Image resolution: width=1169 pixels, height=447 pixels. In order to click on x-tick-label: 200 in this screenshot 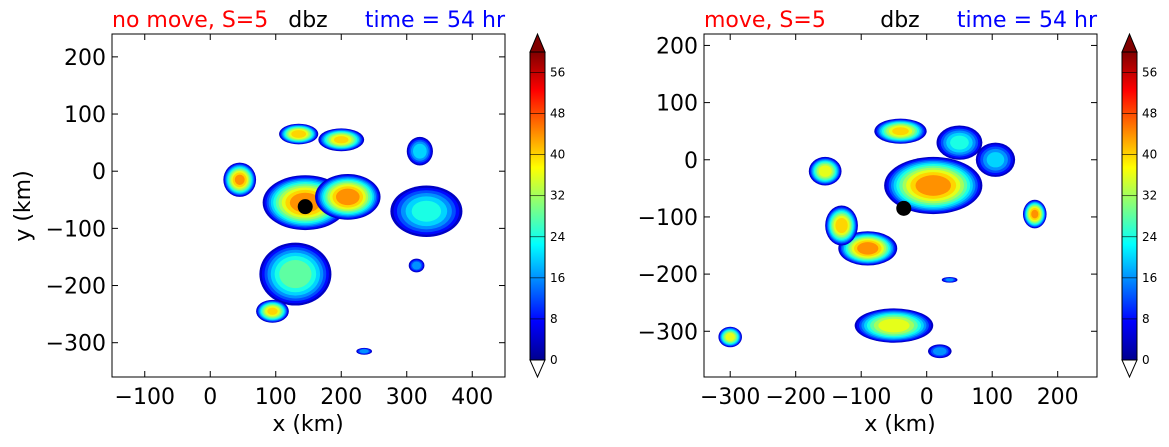, I will do `click(1058, 397)`.